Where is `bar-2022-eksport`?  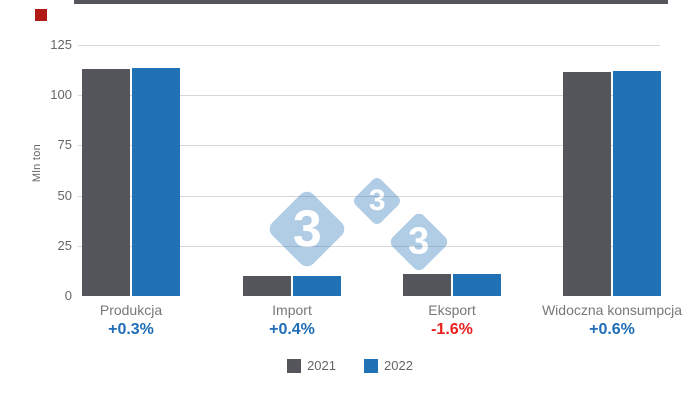
bar-2022-eksport is located at coordinates (477, 285).